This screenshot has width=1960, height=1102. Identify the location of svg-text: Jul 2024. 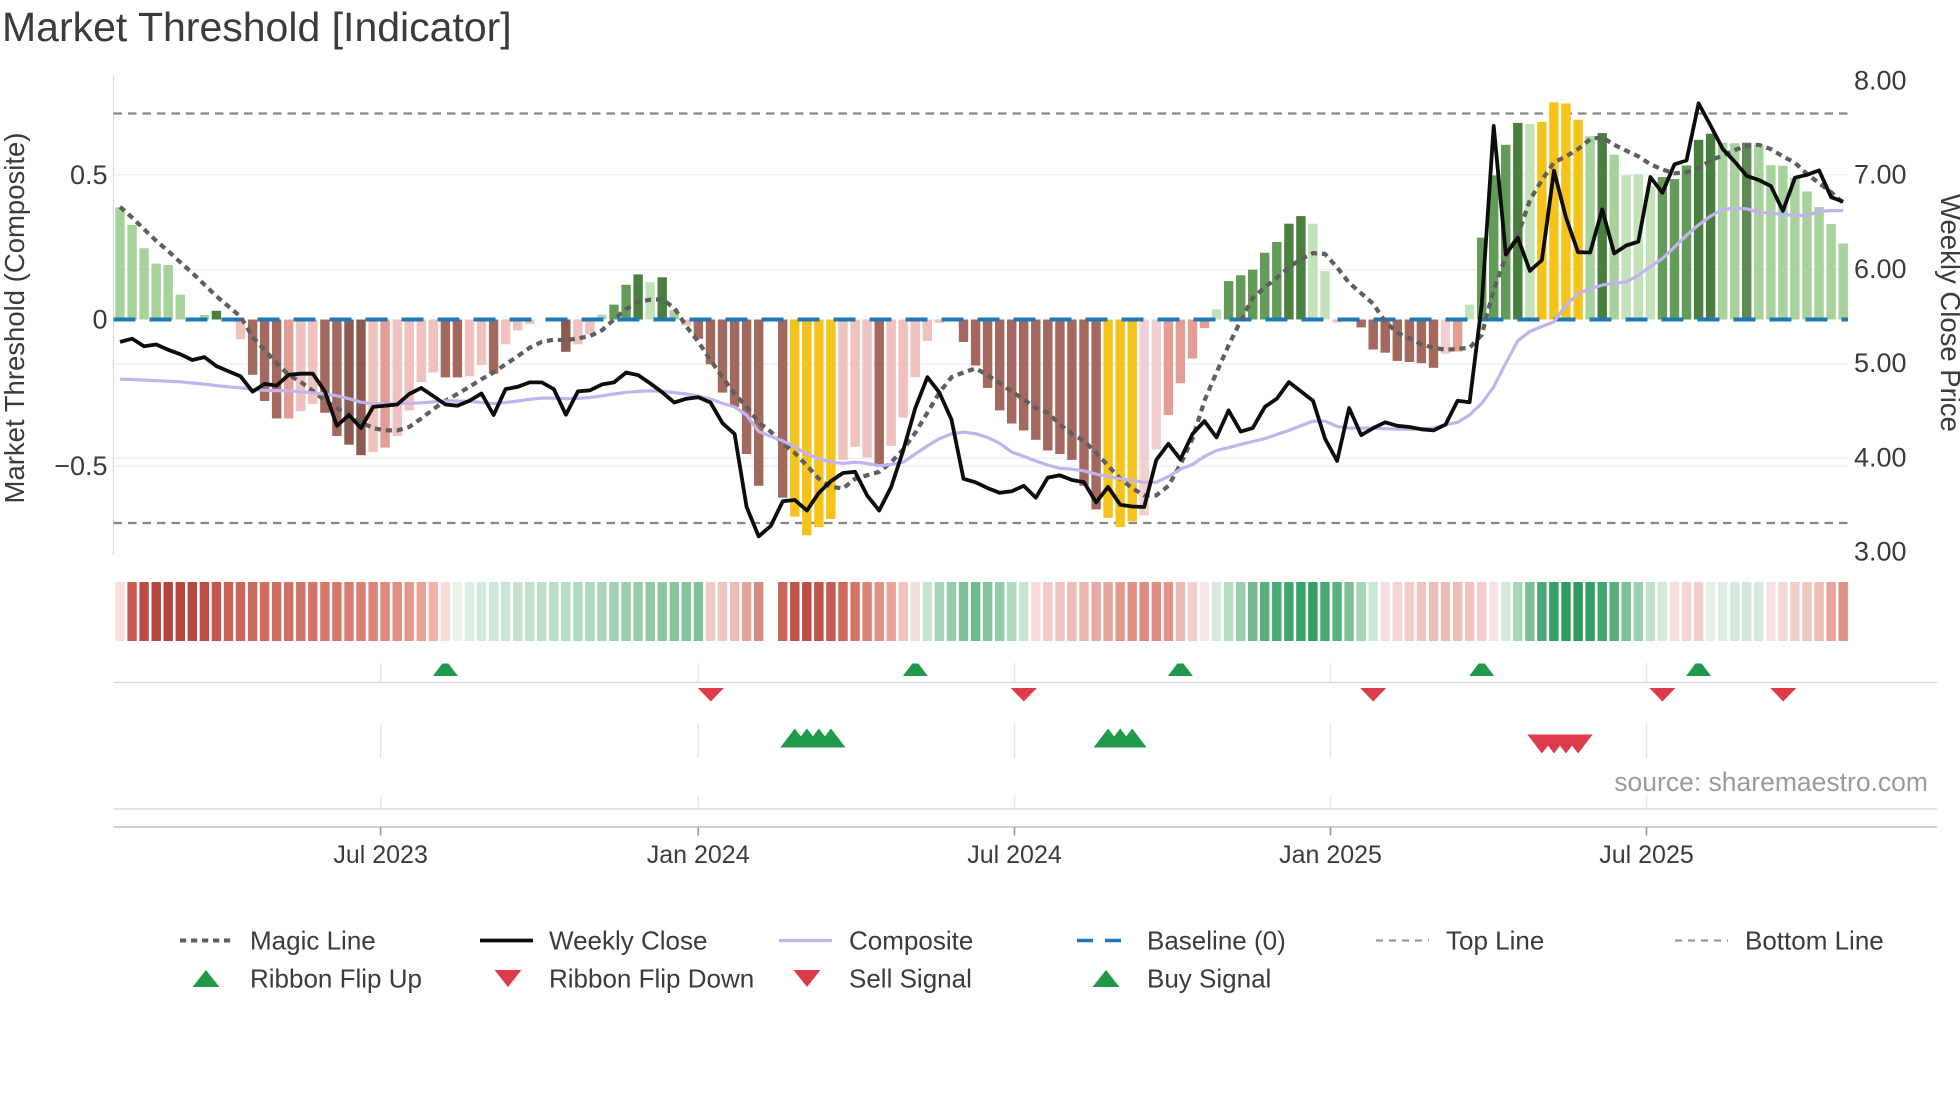
(1014, 855).